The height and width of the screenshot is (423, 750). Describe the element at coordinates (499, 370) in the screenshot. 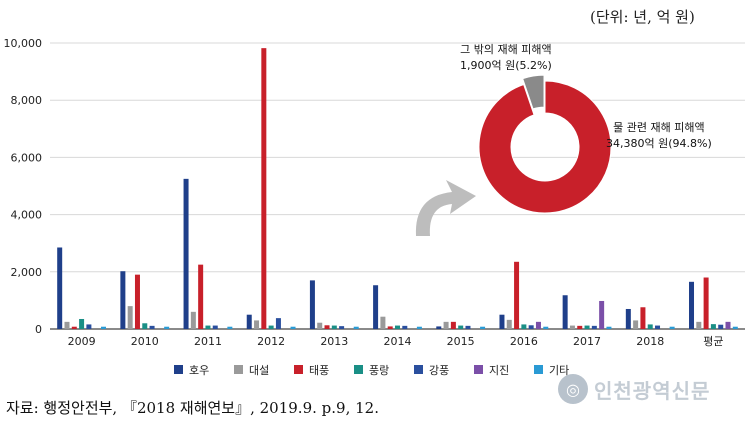

I see `legend-label: 지진` at that location.